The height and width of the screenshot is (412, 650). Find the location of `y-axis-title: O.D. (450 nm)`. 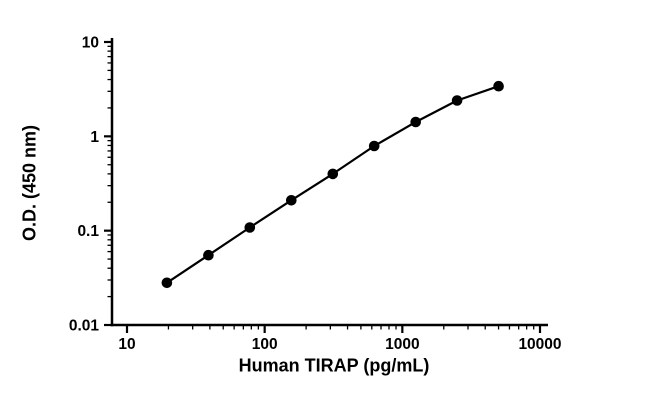

y-axis-title: O.D. (450 nm) is located at coordinates (29, 183).